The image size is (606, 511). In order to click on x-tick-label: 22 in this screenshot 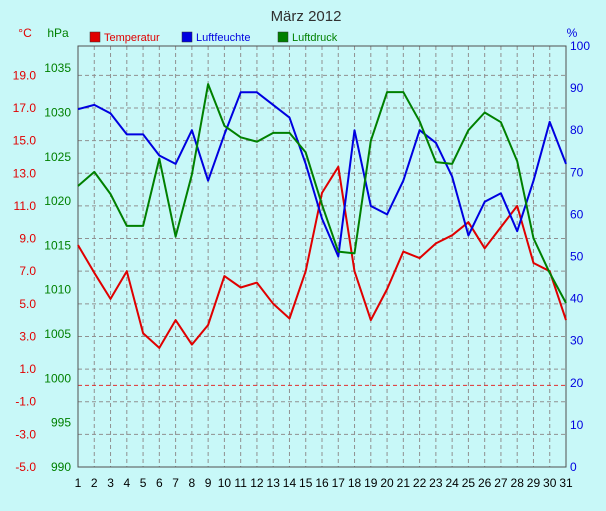, I will do `click(420, 483)`.